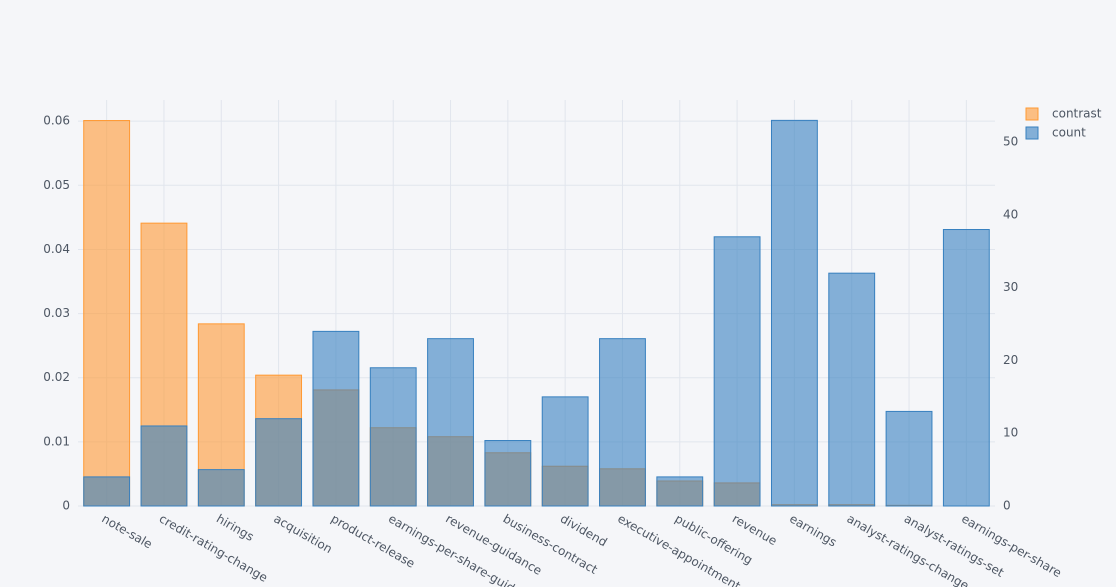 Image resolution: width=1116 pixels, height=587 pixels. Describe the element at coordinates (584, 531) in the screenshot. I see `x-tick-label: dividend` at that location.